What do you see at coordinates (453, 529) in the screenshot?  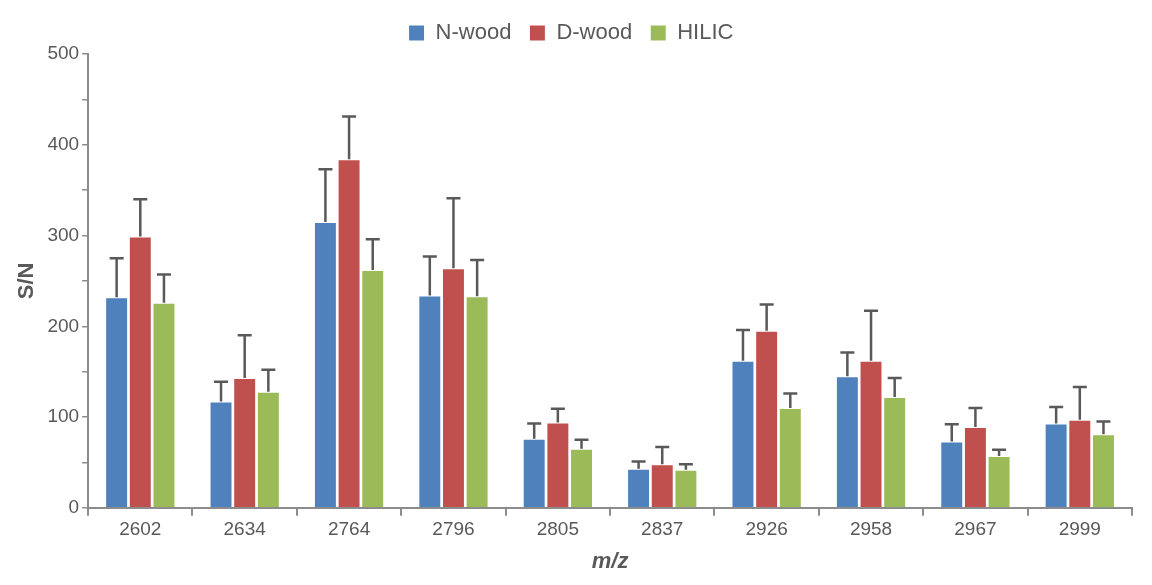 I see `x-tick-label: 2796` at bounding box center [453, 529].